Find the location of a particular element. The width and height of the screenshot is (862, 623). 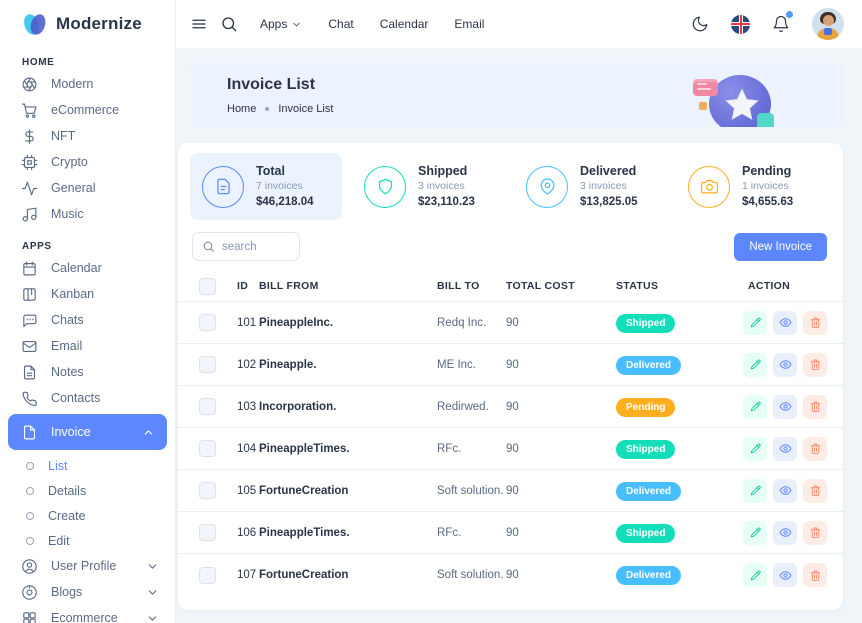

topbar-link-apps: Apps is located at coordinates (281, 24).